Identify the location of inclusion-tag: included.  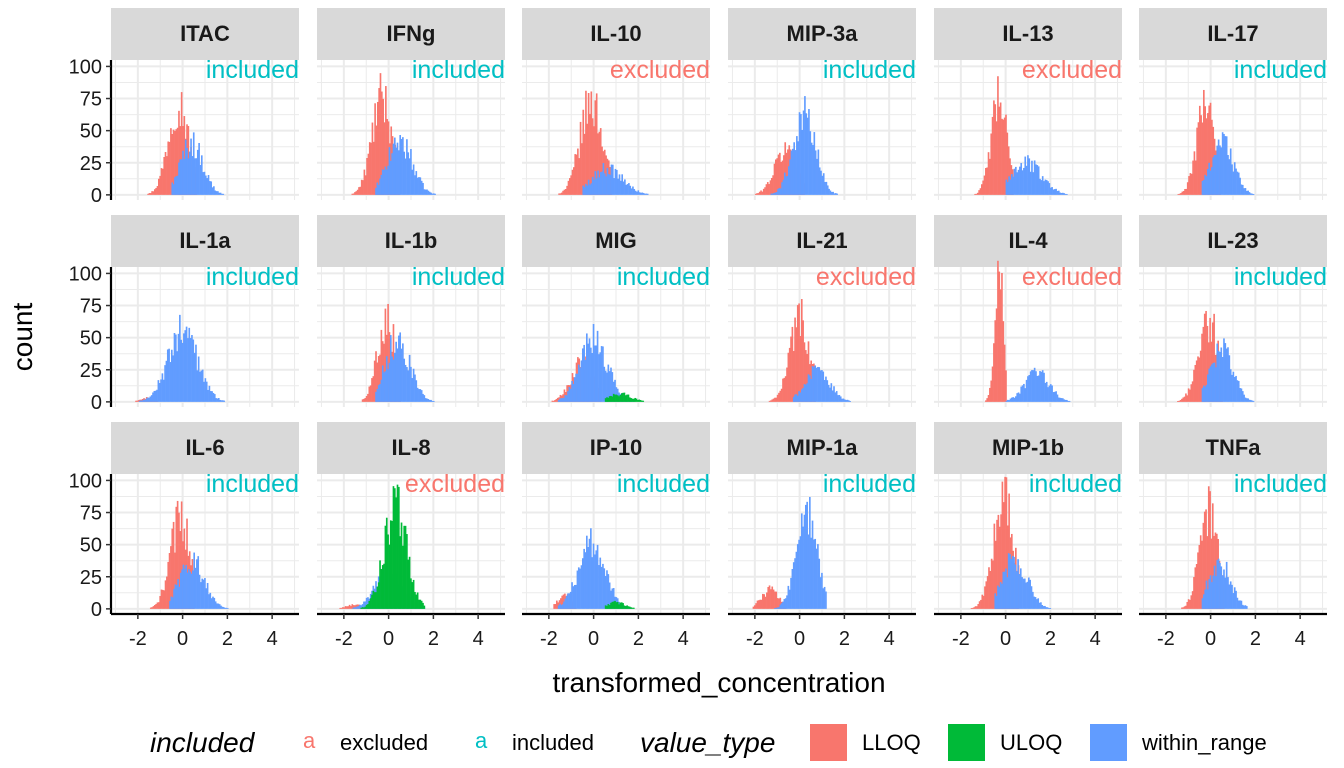
(458, 277).